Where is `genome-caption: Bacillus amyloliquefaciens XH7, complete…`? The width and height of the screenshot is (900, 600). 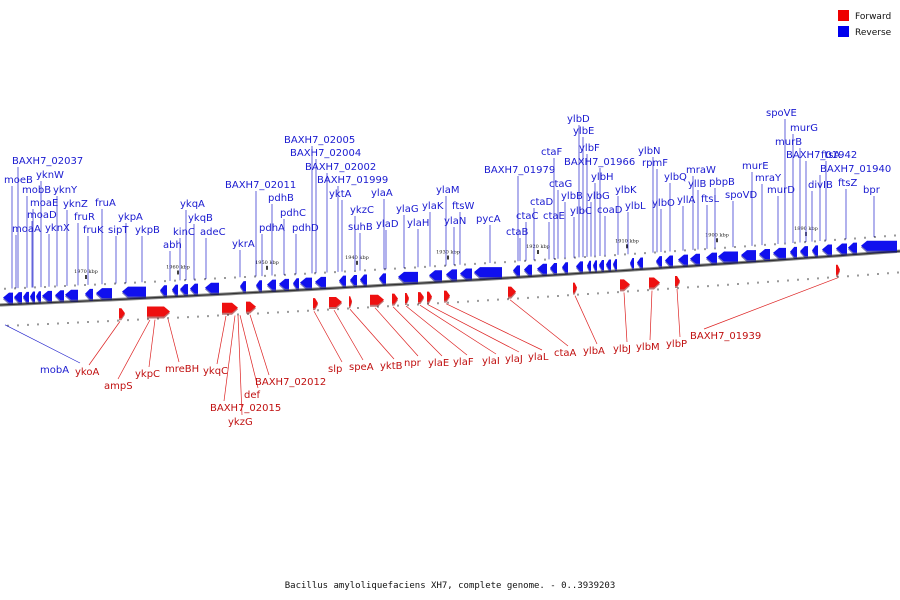 genome-caption: Bacillus amyloliquefaciens XH7, complete… is located at coordinates (450, 586).